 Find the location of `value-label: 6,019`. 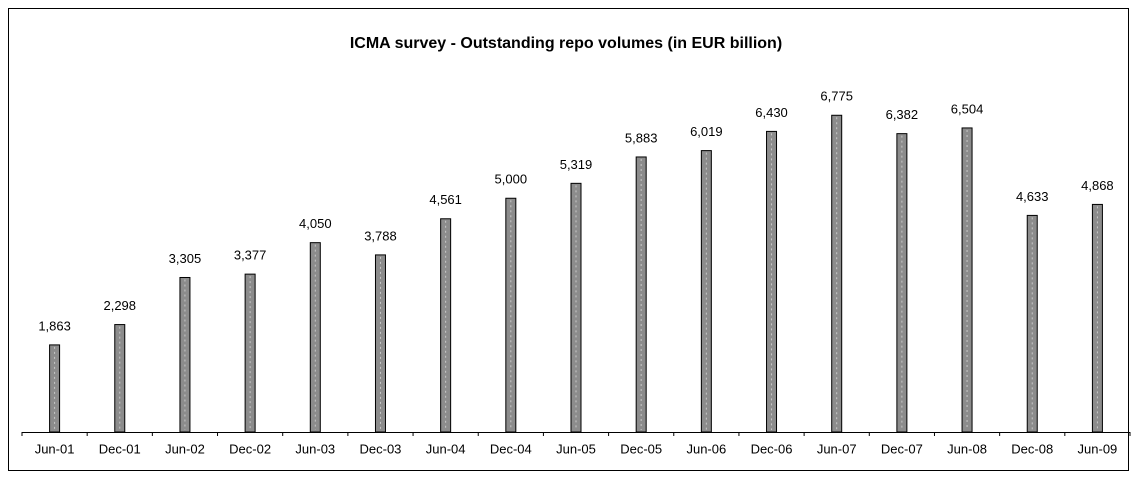

value-label: 6,019 is located at coordinates (706, 131).